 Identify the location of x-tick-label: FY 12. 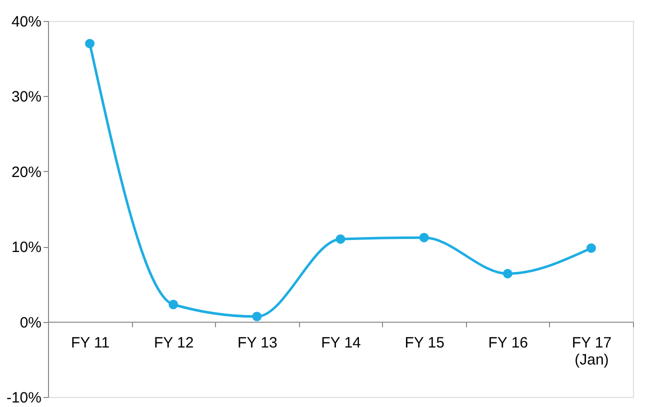
(174, 343).